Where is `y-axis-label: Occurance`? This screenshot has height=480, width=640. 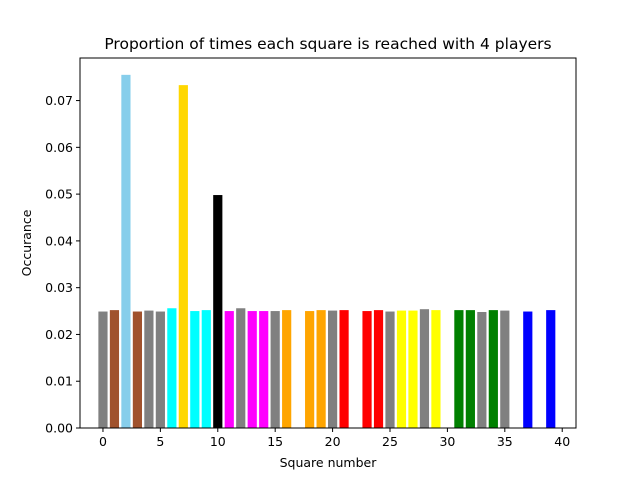
y-axis-label: Occurance is located at coordinates (26, 242).